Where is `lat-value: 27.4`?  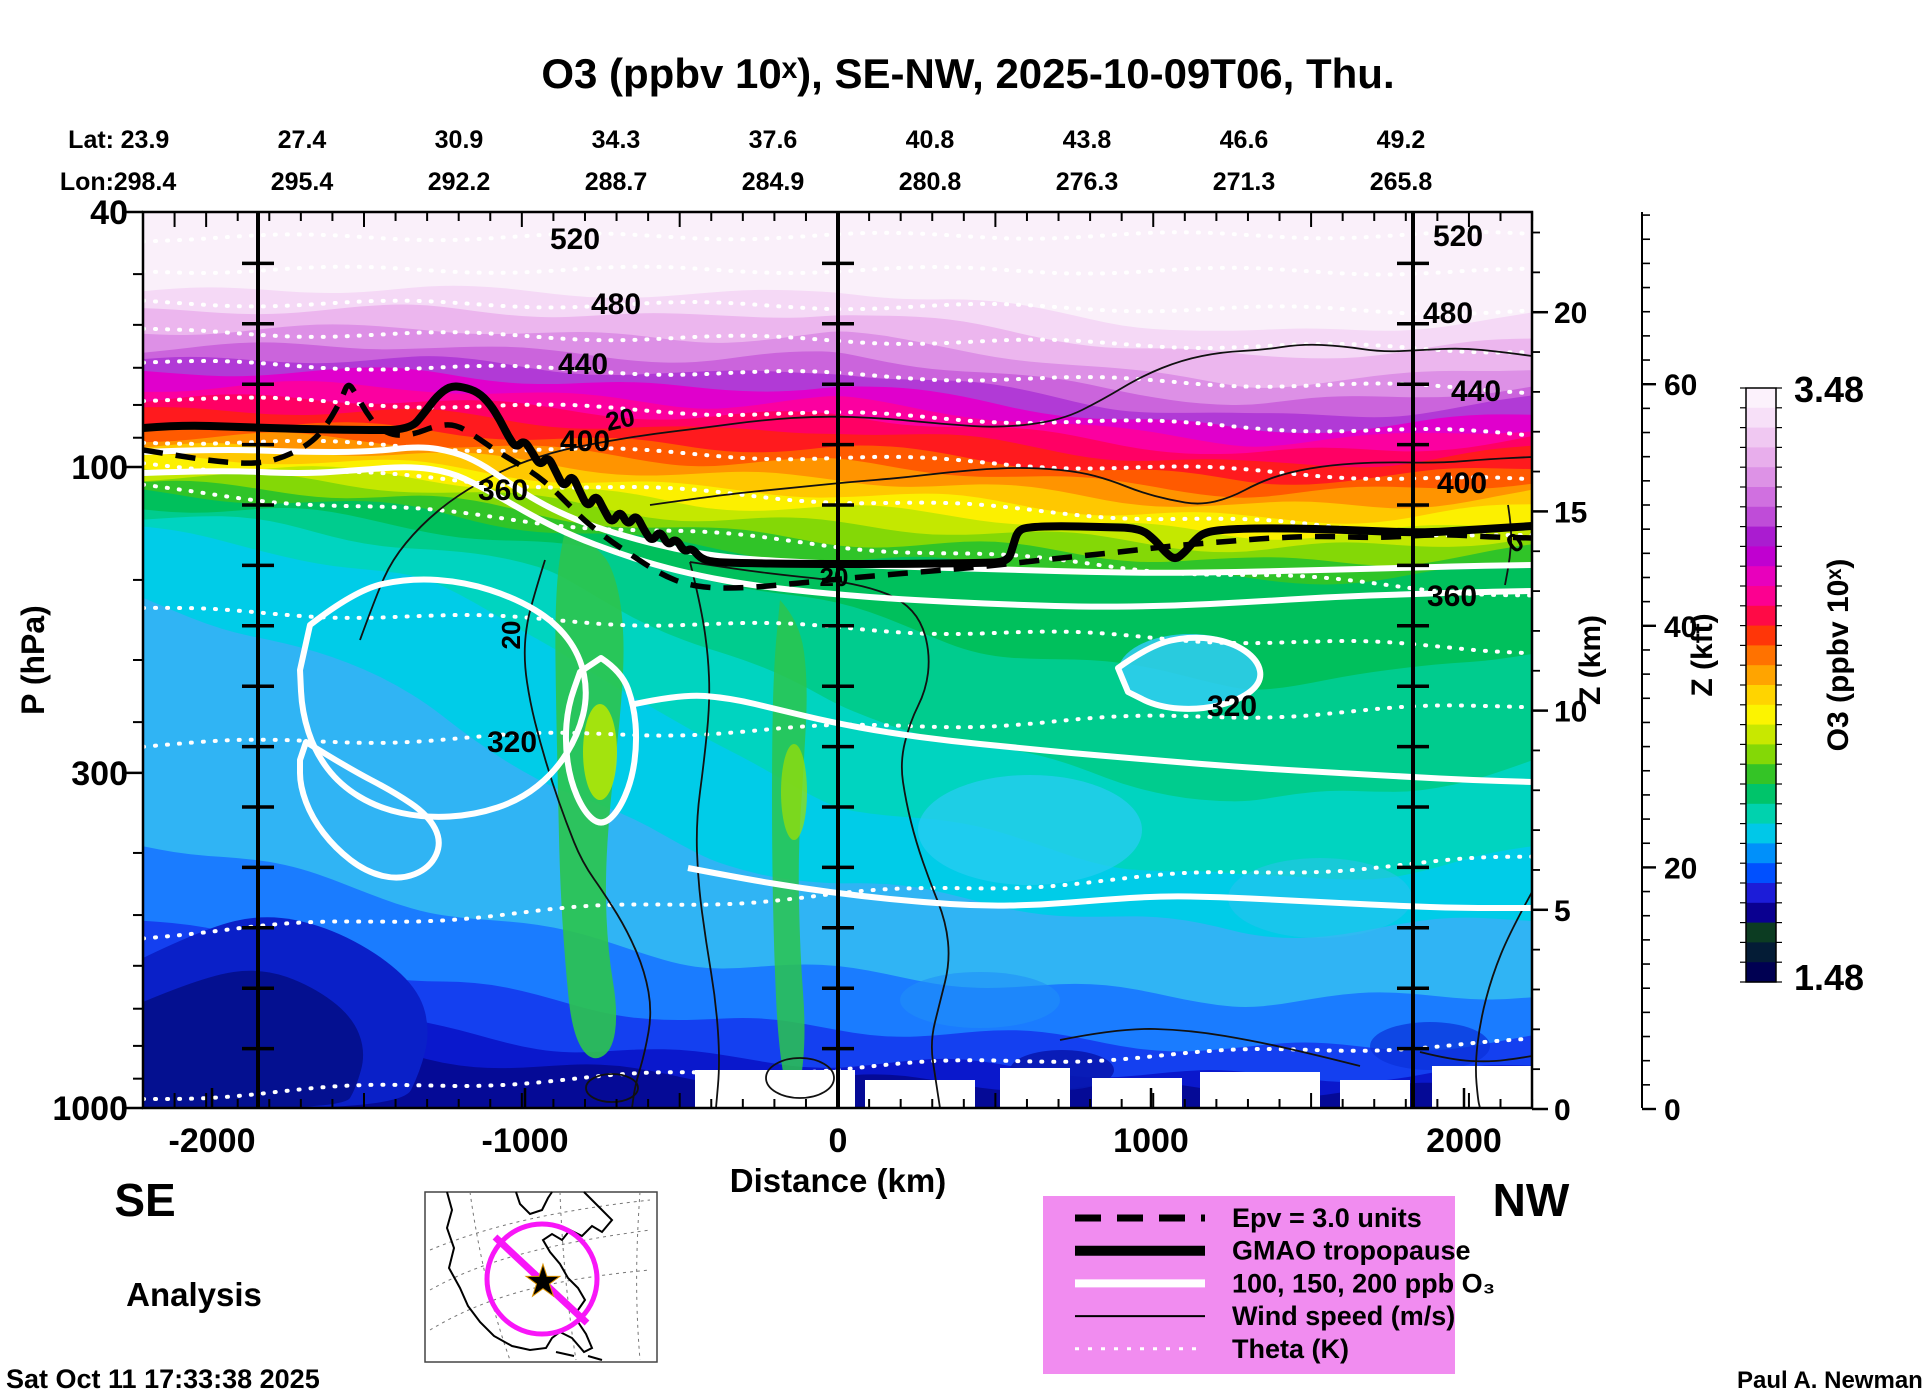 lat-value: 27.4 is located at coordinates (302, 140).